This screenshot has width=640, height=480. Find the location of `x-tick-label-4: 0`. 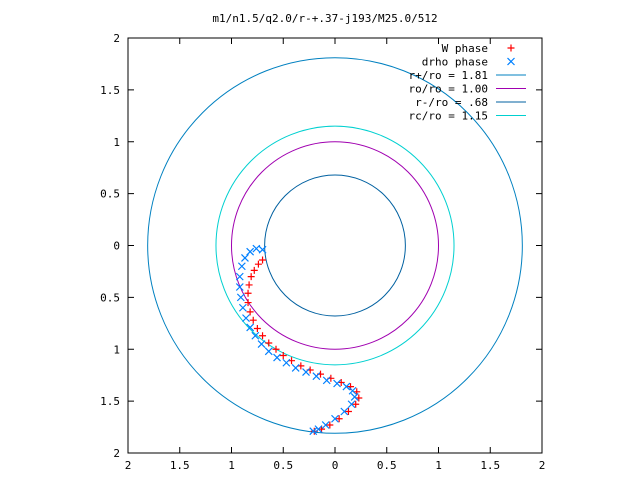

x-tick-label-4: 0 is located at coordinates (335, 465).